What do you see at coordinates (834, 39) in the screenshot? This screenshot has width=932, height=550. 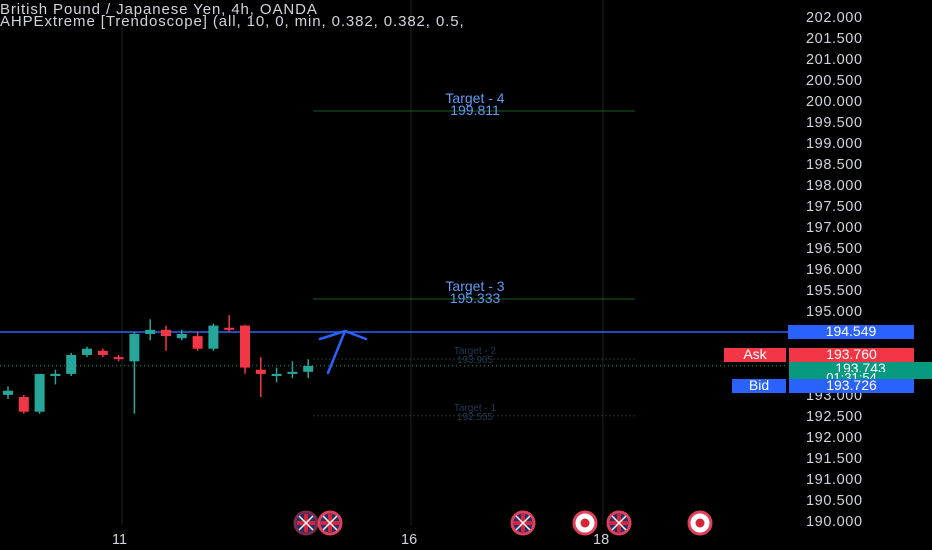 I see `price-tick-label: 201.500` at bounding box center [834, 39].